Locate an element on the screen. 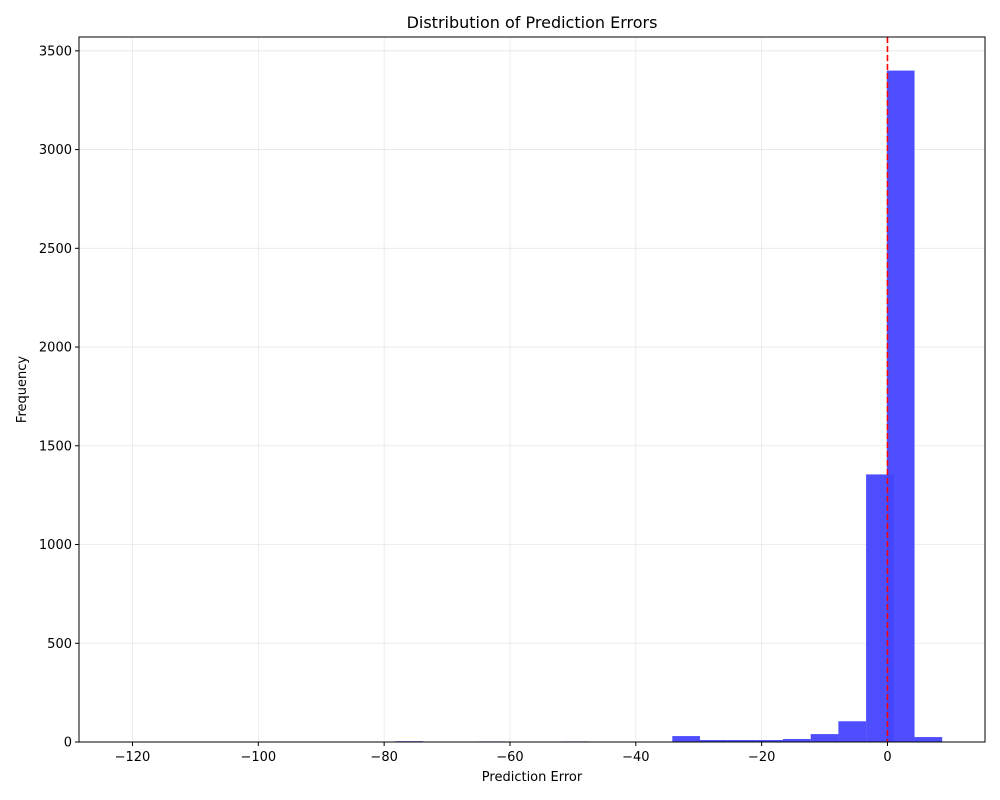 Image resolution: width=1000 pixels, height=800 pixels. x-tick-label: −100 is located at coordinates (258, 757).